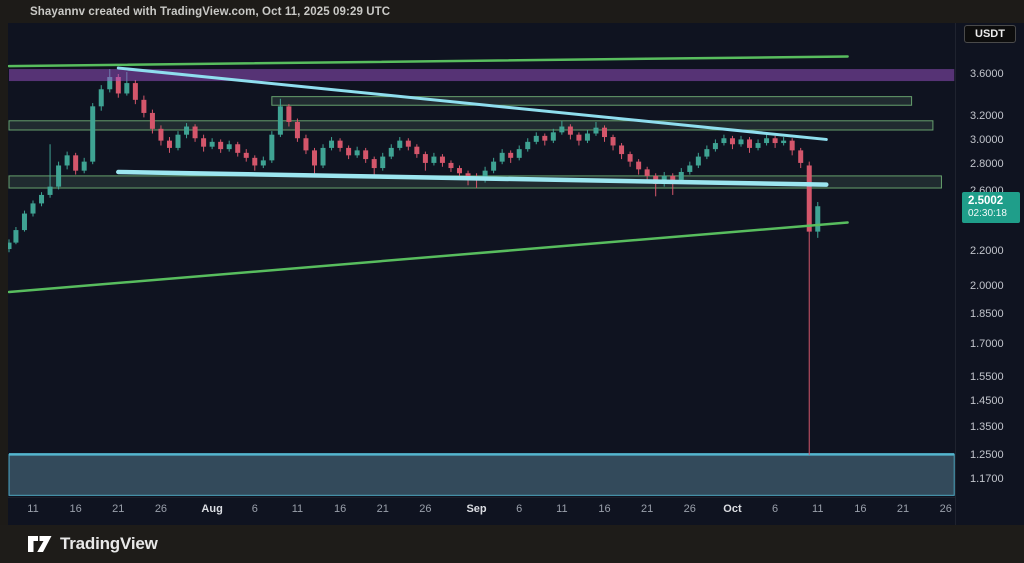  What do you see at coordinates (428, 257) in the screenshot?
I see `green-lower-line` at bounding box center [428, 257].